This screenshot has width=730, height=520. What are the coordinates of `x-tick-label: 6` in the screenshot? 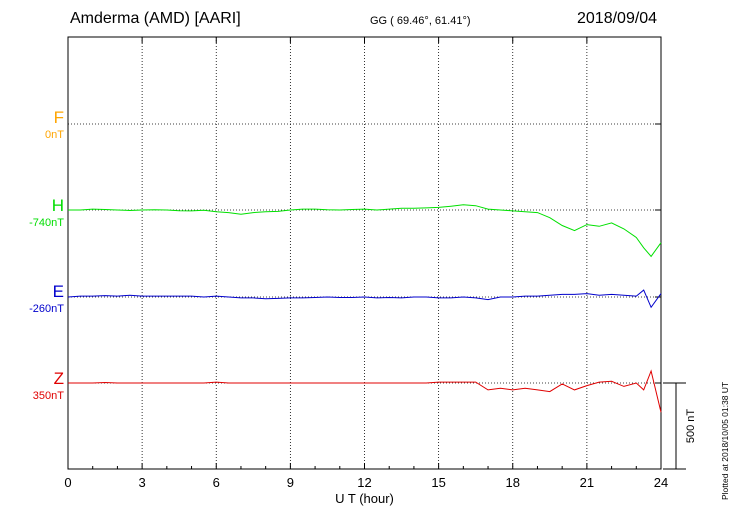 It's located at (216, 482).